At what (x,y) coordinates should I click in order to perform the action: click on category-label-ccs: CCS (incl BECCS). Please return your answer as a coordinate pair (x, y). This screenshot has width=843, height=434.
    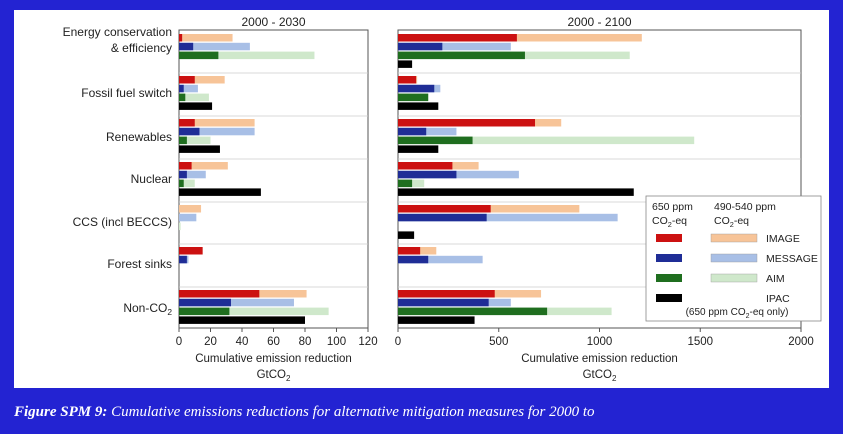
    Looking at the image, I should click on (122, 222).